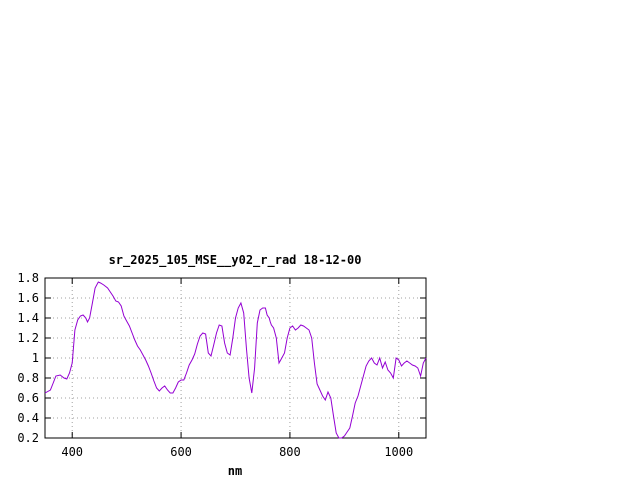 This screenshot has width=640, height=480. What do you see at coordinates (28, 438) in the screenshot?
I see `y-tick-label: 0.2` at bounding box center [28, 438].